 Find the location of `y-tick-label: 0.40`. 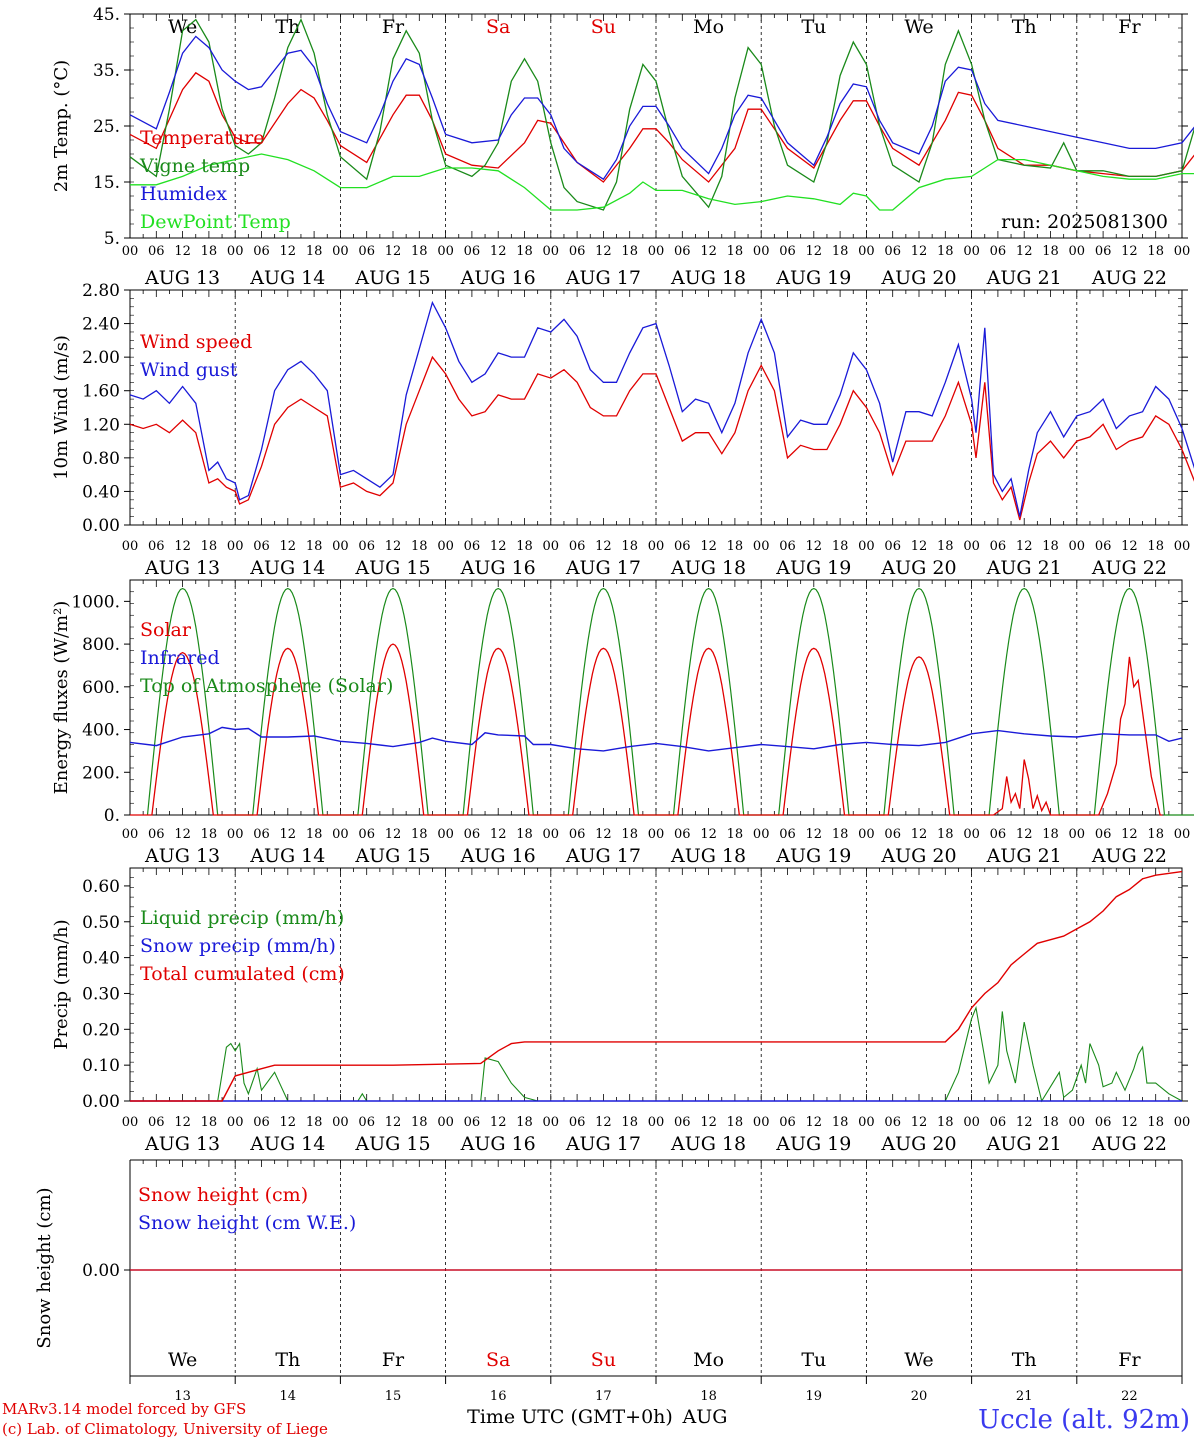

y-tick-label: 0.40 is located at coordinates (101, 959).